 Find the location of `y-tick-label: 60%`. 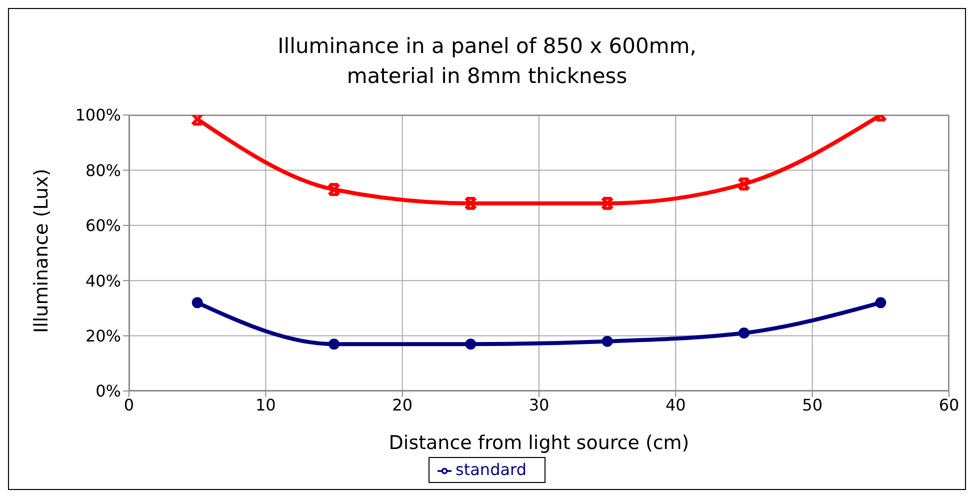

y-tick-label: 60% is located at coordinates (103, 226).